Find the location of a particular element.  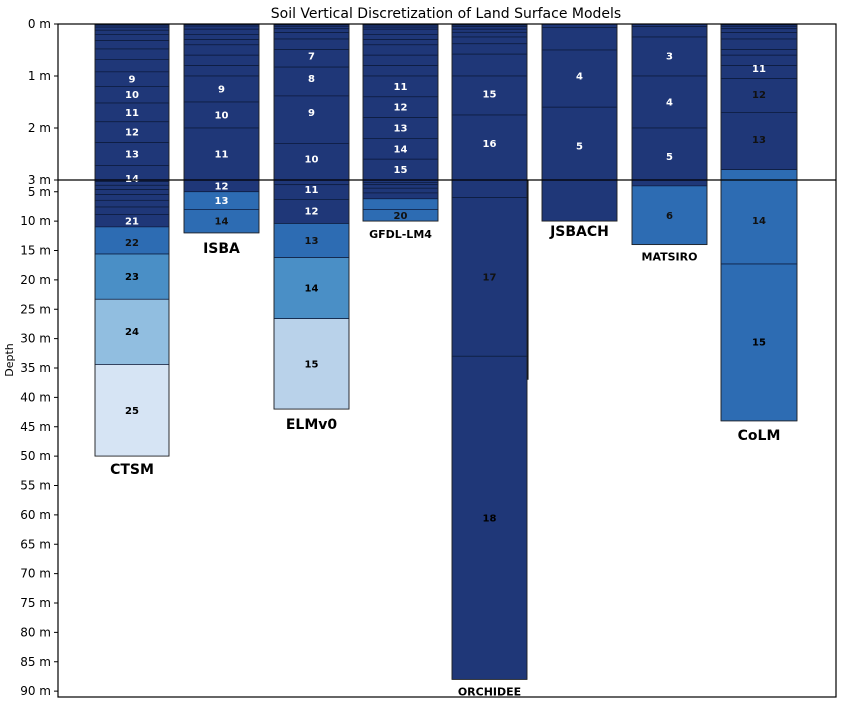

model-column-orchidee: 15 16 17 18 ORCHIDEE is located at coordinates (489, 360).